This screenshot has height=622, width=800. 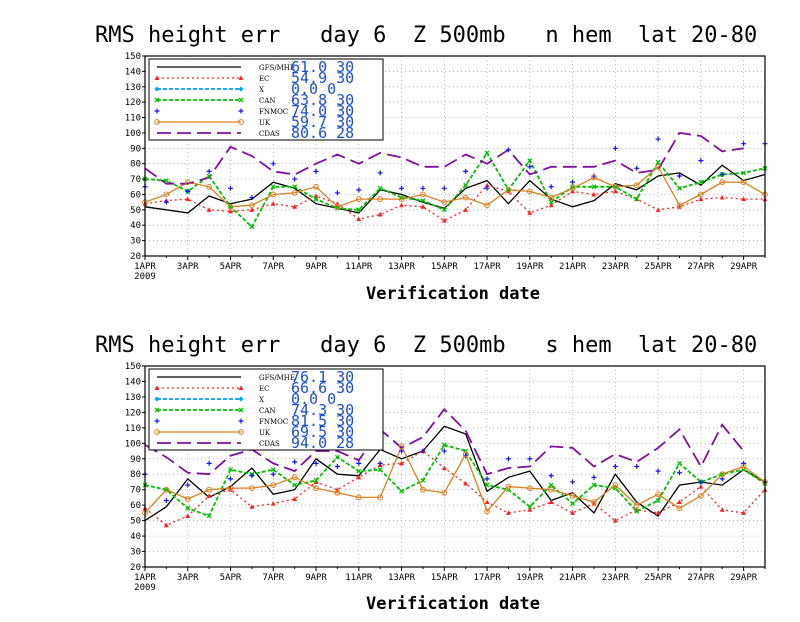 What do you see at coordinates (231, 267) in the screenshot?
I see `x-tick-label: 5APR` at bounding box center [231, 267].